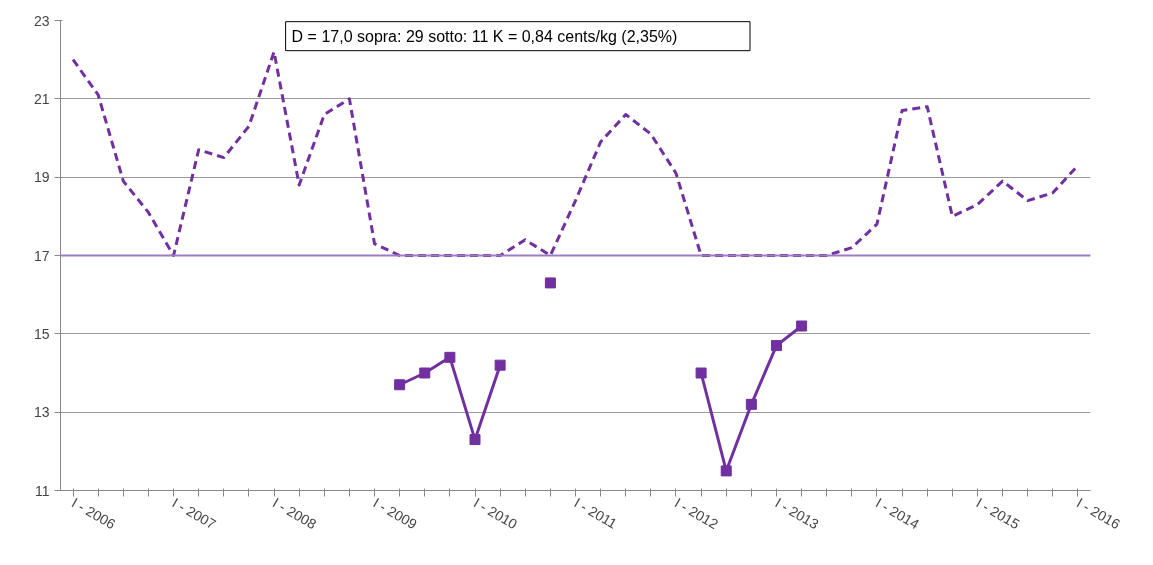 This screenshot has width=1153, height=565. What do you see at coordinates (797, 513) in the screenshot?
I see `x-tick-label: I - 2013` at bounding box center [797, 513].